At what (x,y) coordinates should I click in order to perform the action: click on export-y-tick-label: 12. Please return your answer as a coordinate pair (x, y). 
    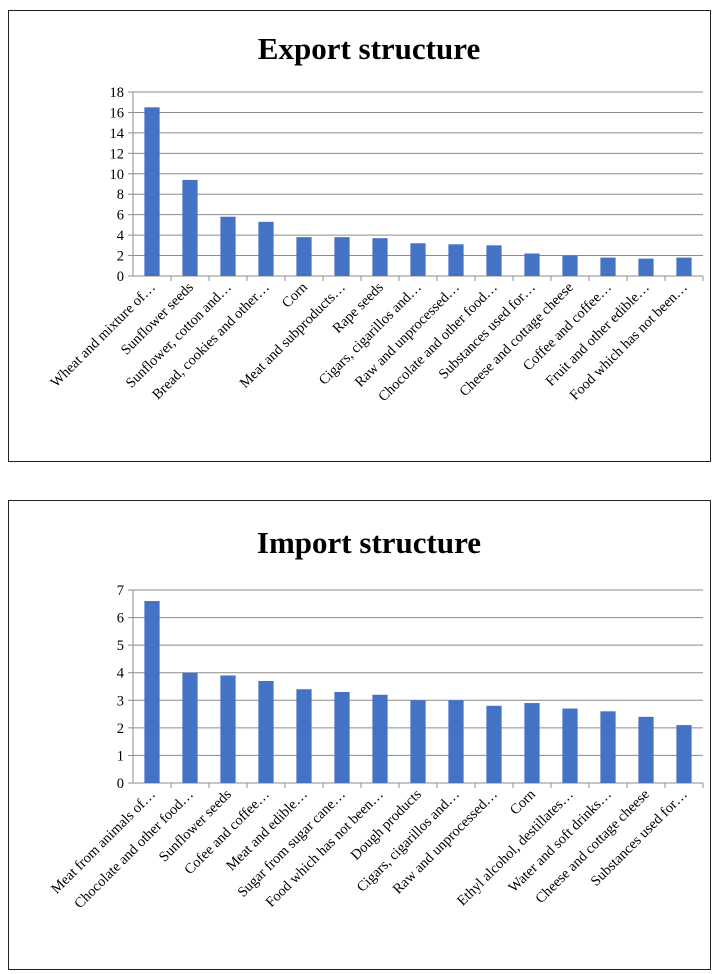
    Looking at the image, I should click on (117, 154).